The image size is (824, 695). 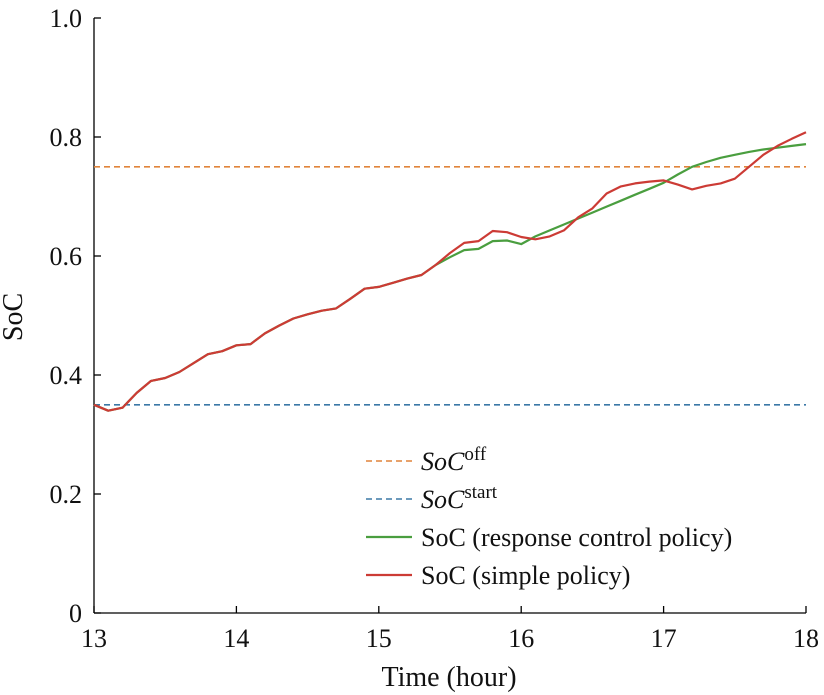 What do you see at coordinates (459, 498) in the screenshot?
I see `legend-label: SoCstart` at bounding box center [459, 498].